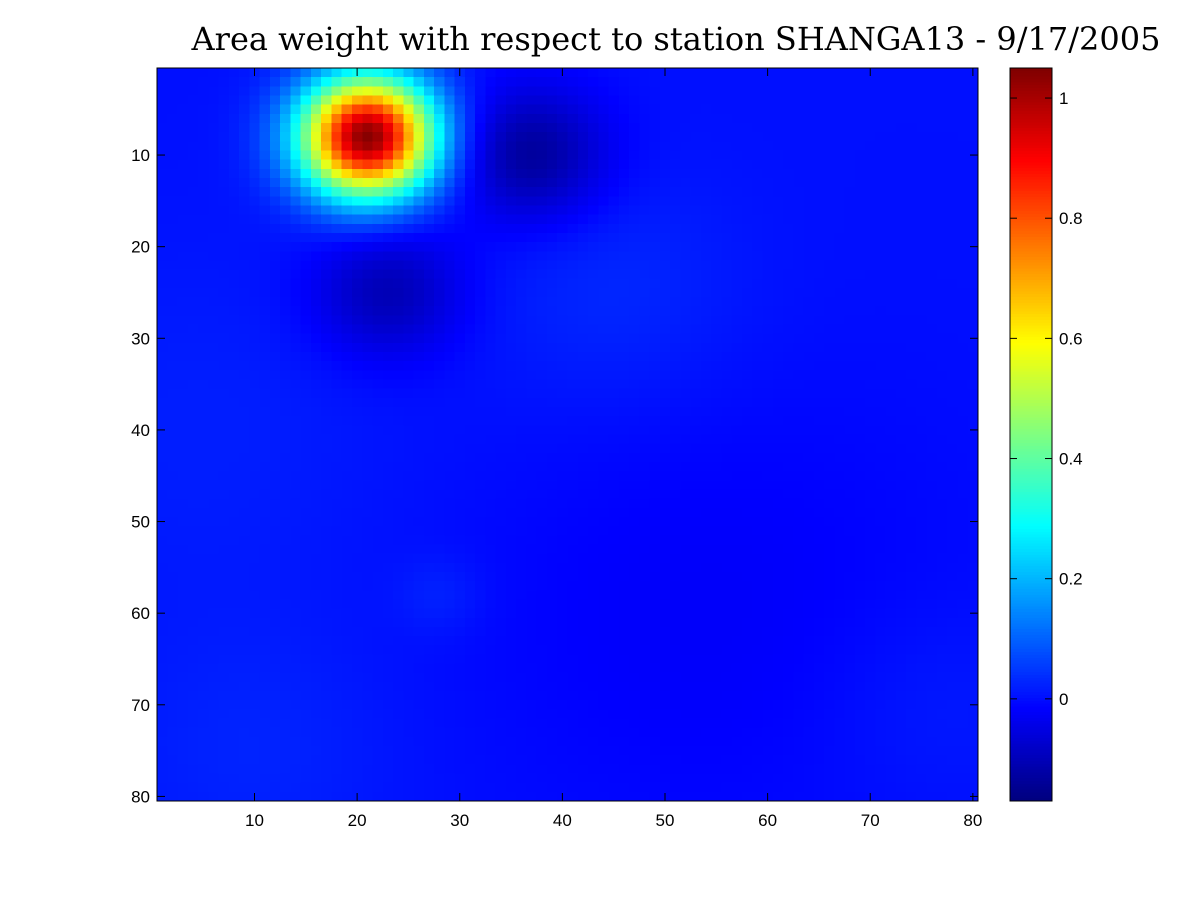 This screenshot has height=900, width=1200. Describe the element at coordinates (1071, 218) in the screenshot. I see `colorbar-tick-label: 0.8` at that location.